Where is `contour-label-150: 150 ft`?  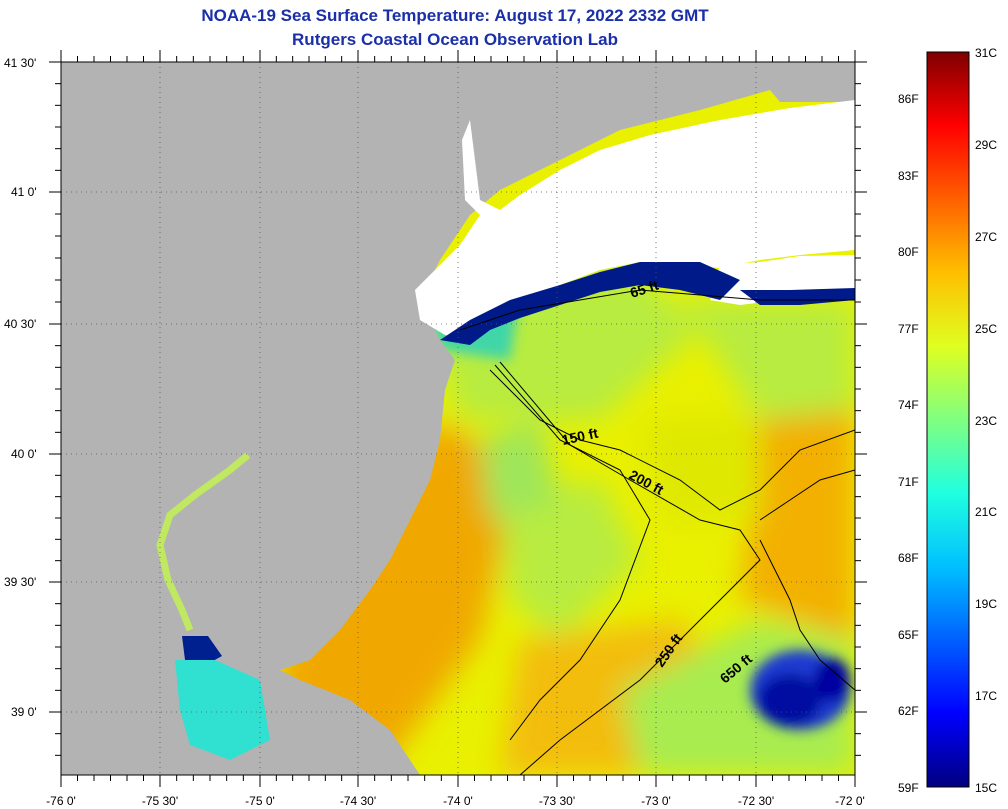
contour-label-150: 150 ft is located at coordinates (579, 436).